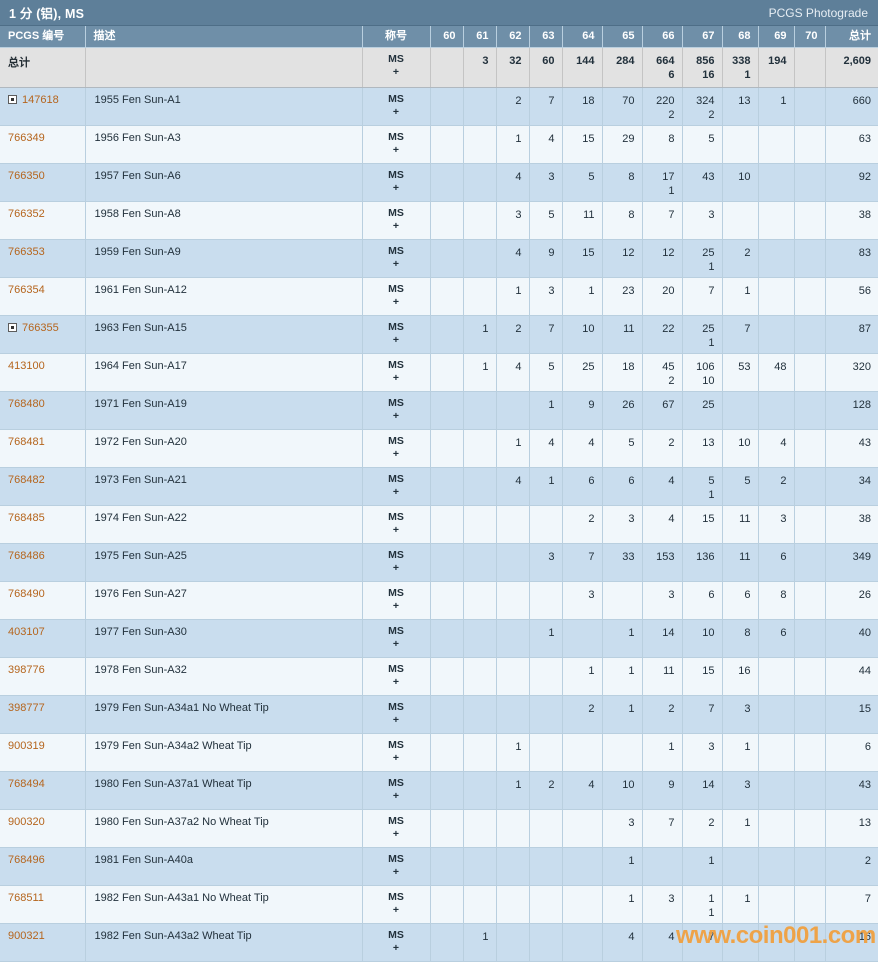 This screenshot has height=962, width=878. What do you see at coordinates (40, 100) in the screenshot?
I see `pcgs-number-link: 147618` at bounding box center [40, 100].